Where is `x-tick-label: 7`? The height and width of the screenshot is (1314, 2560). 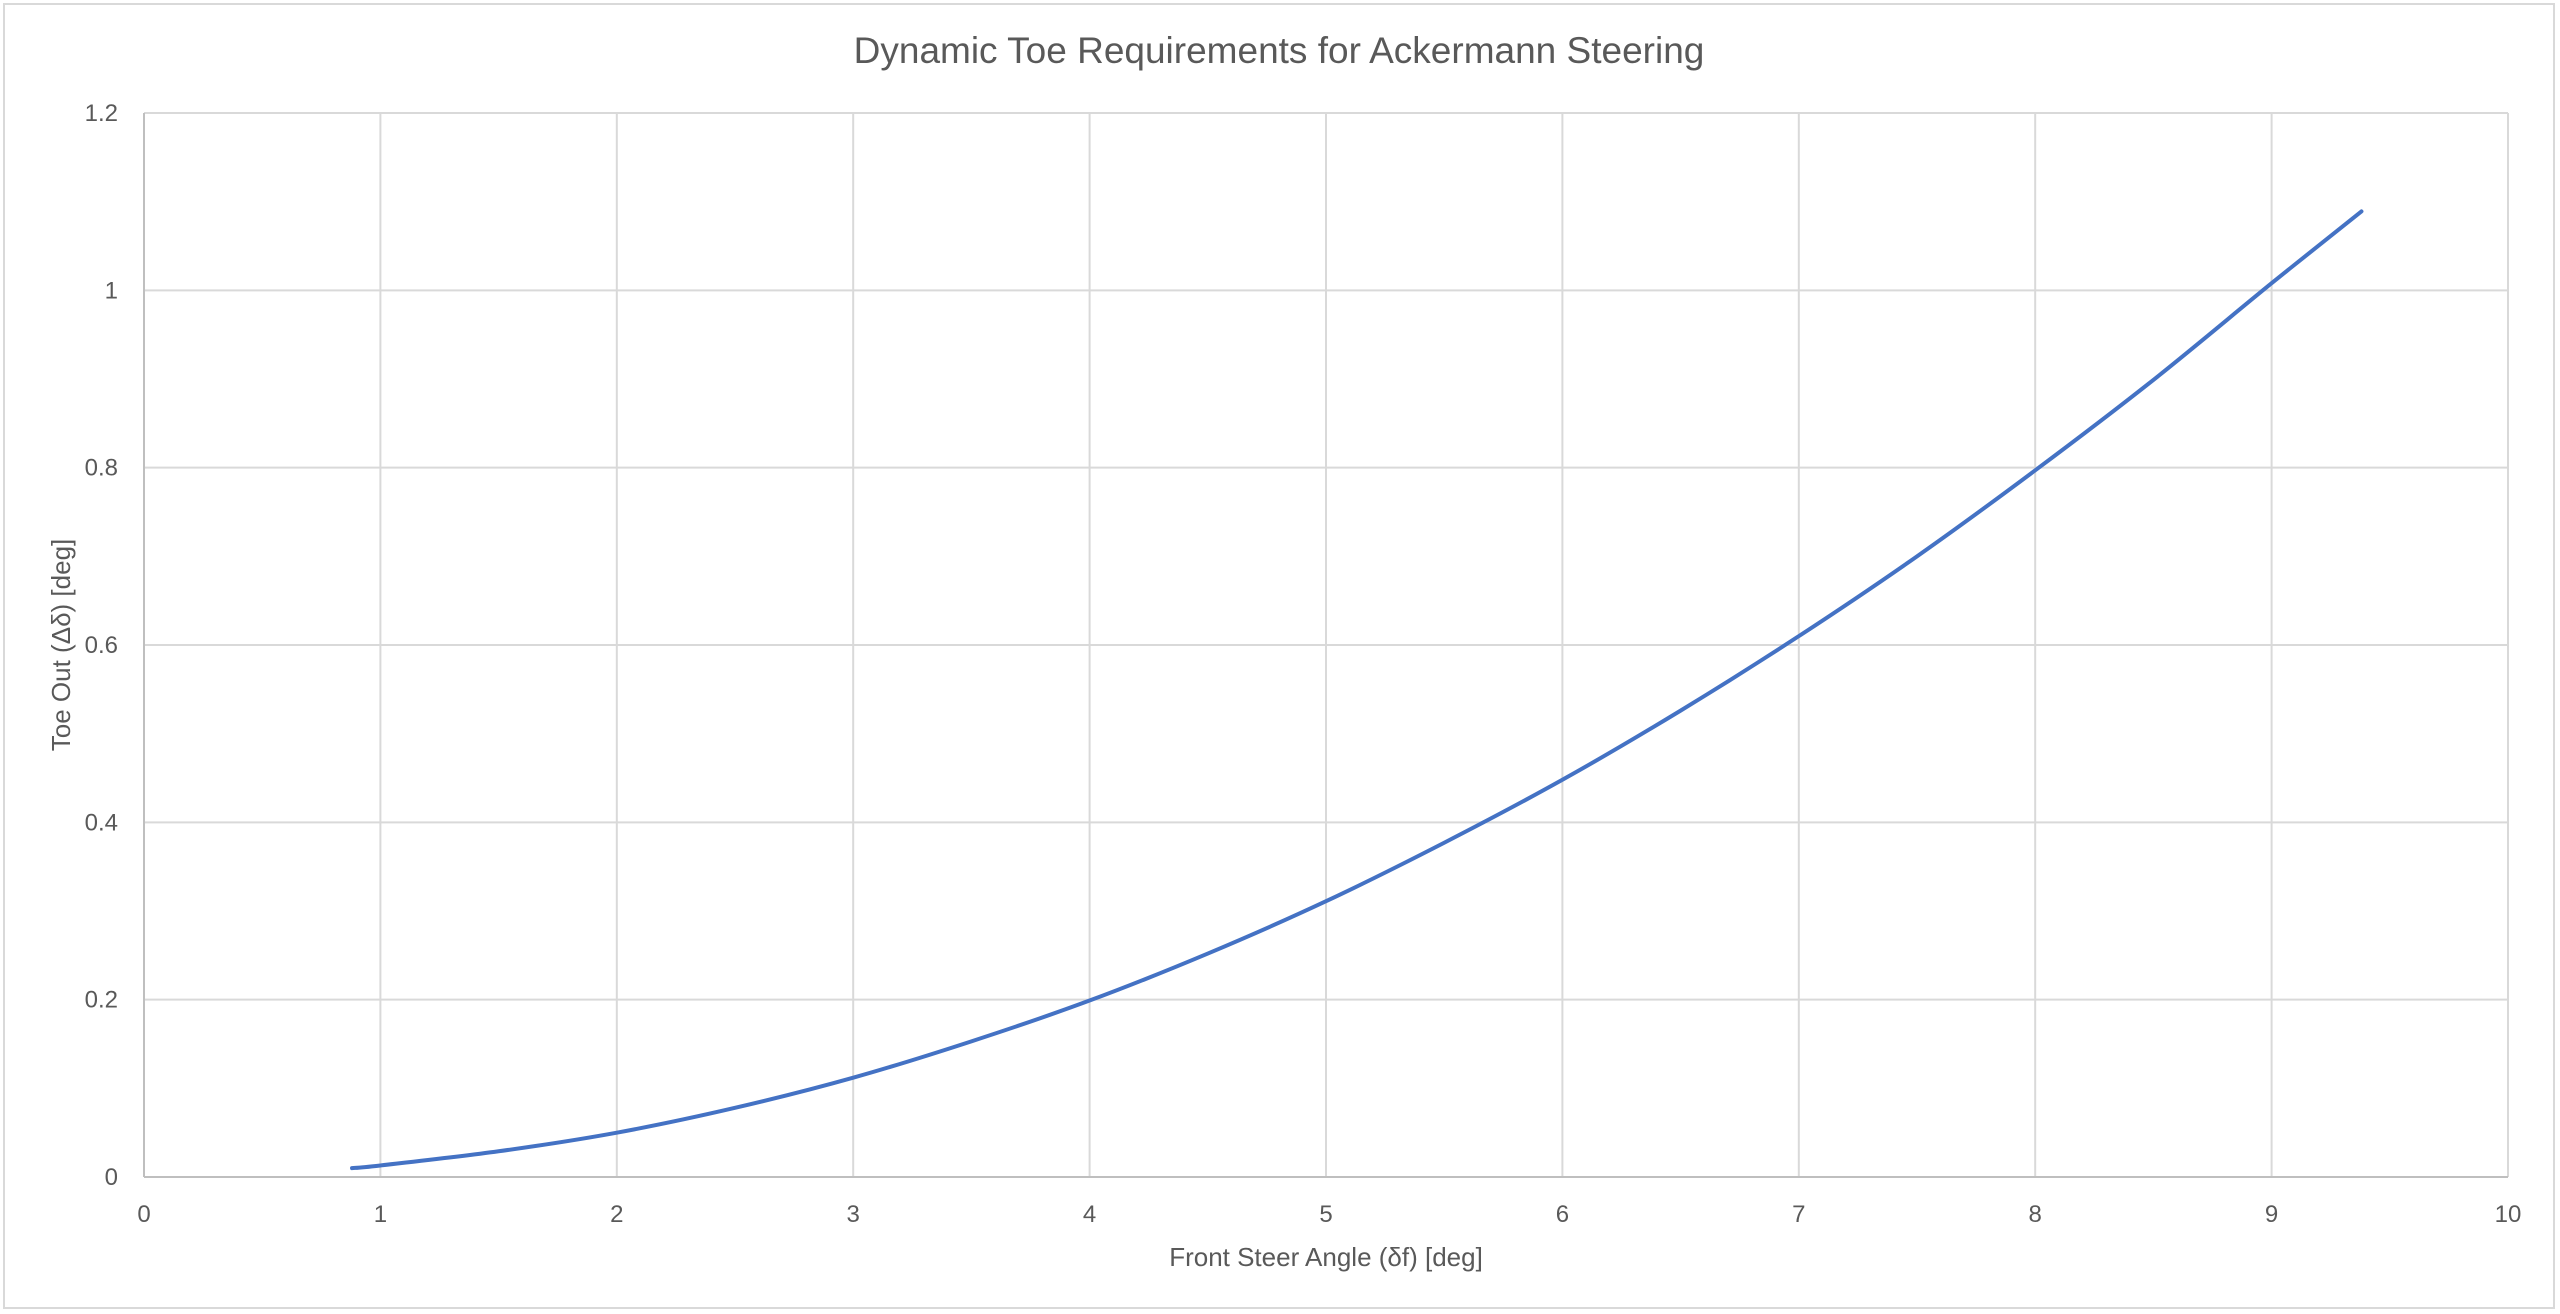 x-tick-label: 7 is located at coordinates (1798, 1214).